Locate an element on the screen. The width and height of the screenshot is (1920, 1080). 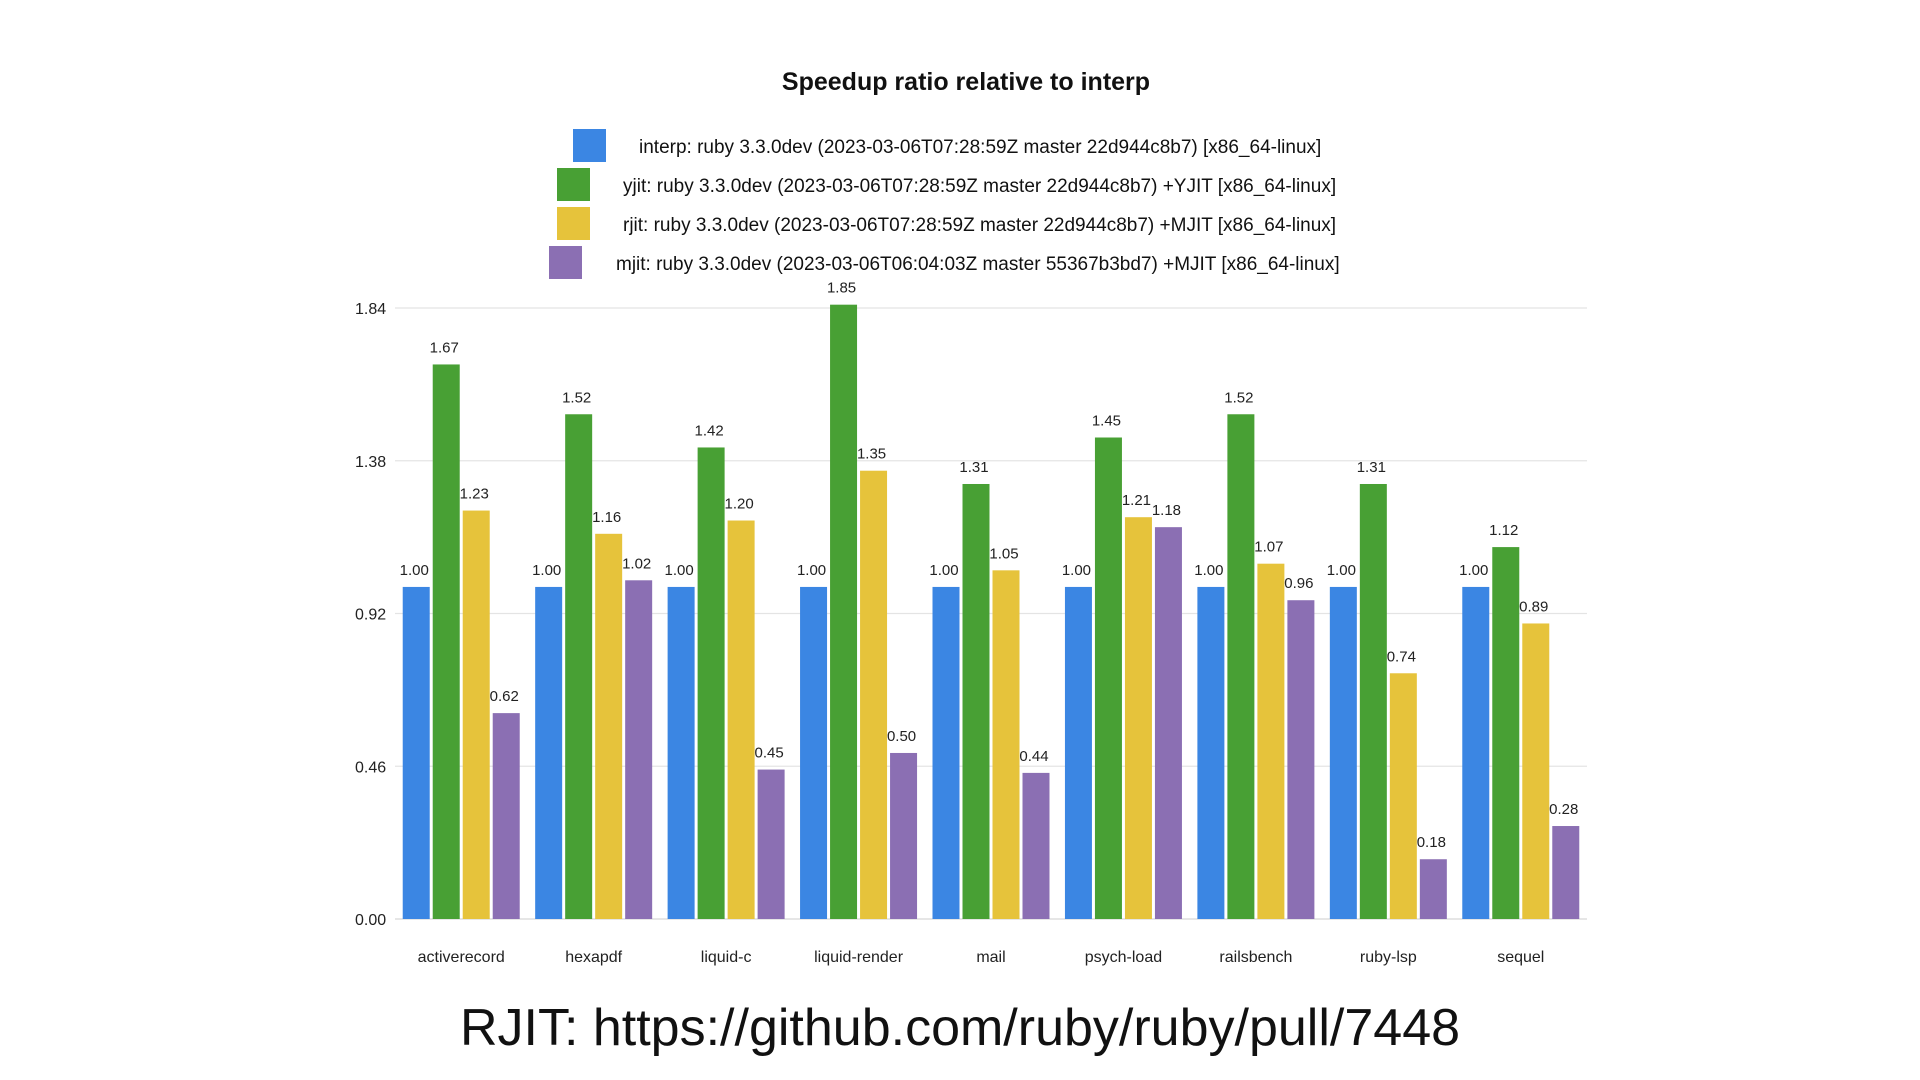
data-label: 0.89 is located at coordinates (1533, 606).